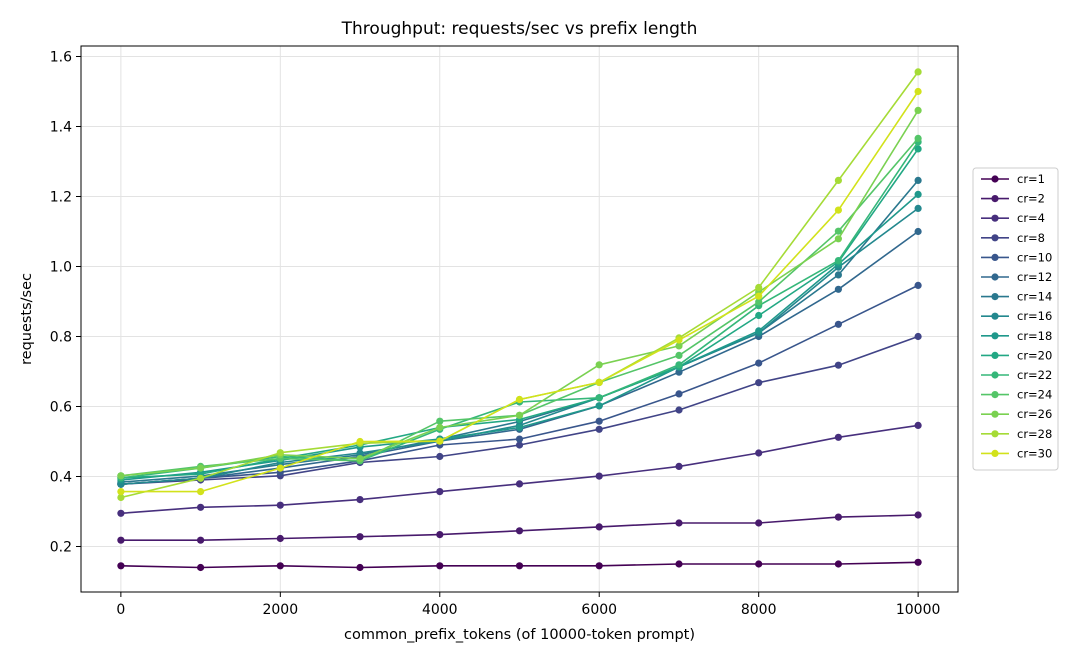  What do you see at coordinates (1034, 453) in the screenshot?
I see `legend-label: cr=30` at bounding box center [1034, 453].